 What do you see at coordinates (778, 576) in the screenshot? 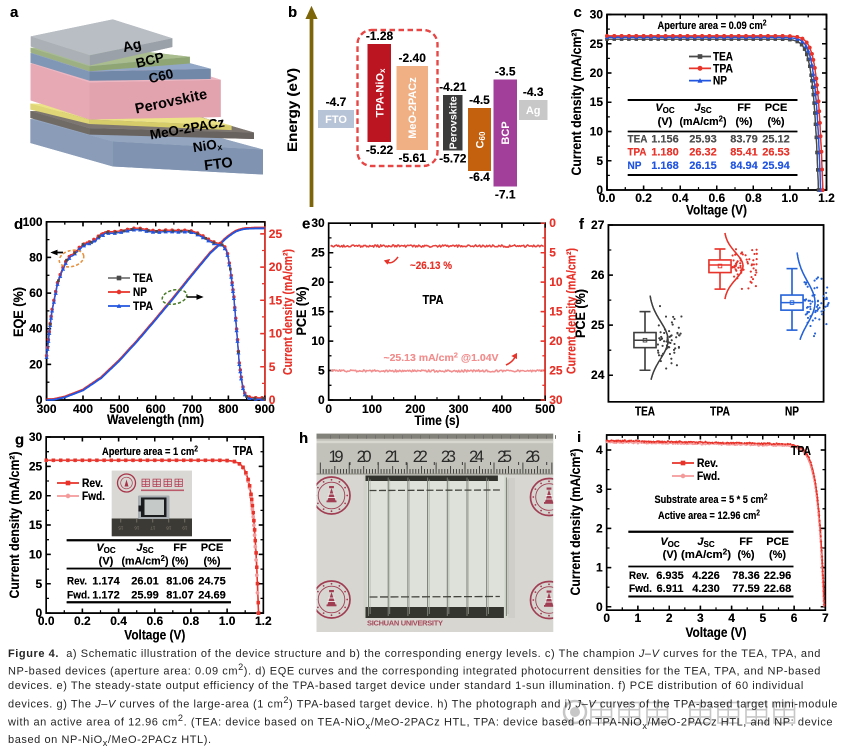
I see `svg-text: 22.96` at bounding box center [778, 576].